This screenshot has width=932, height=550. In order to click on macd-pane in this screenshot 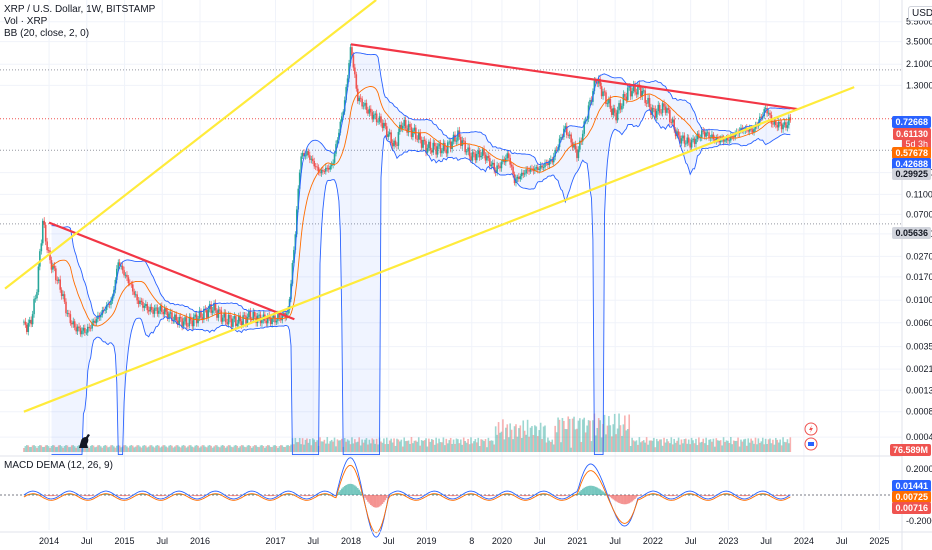, I will do `click(451, 497)`.